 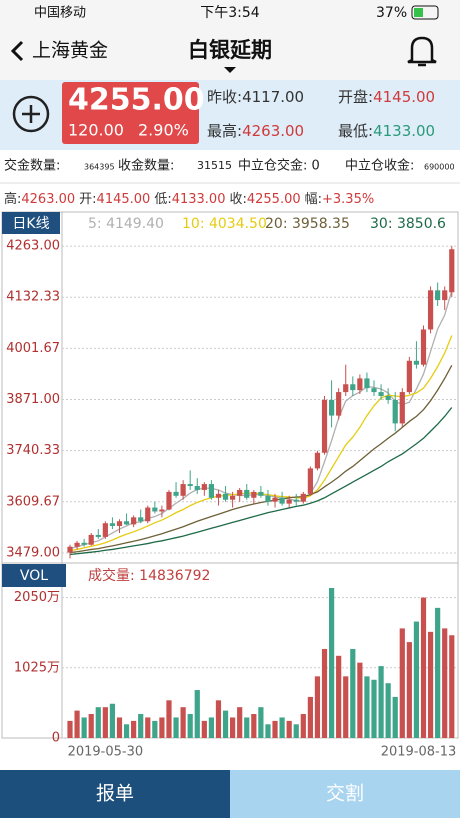 What do you see at coordinates (408, 224) in the screenshot?
I see `legend-entry: 30: 3850.6` at bounding box center [408, 224].